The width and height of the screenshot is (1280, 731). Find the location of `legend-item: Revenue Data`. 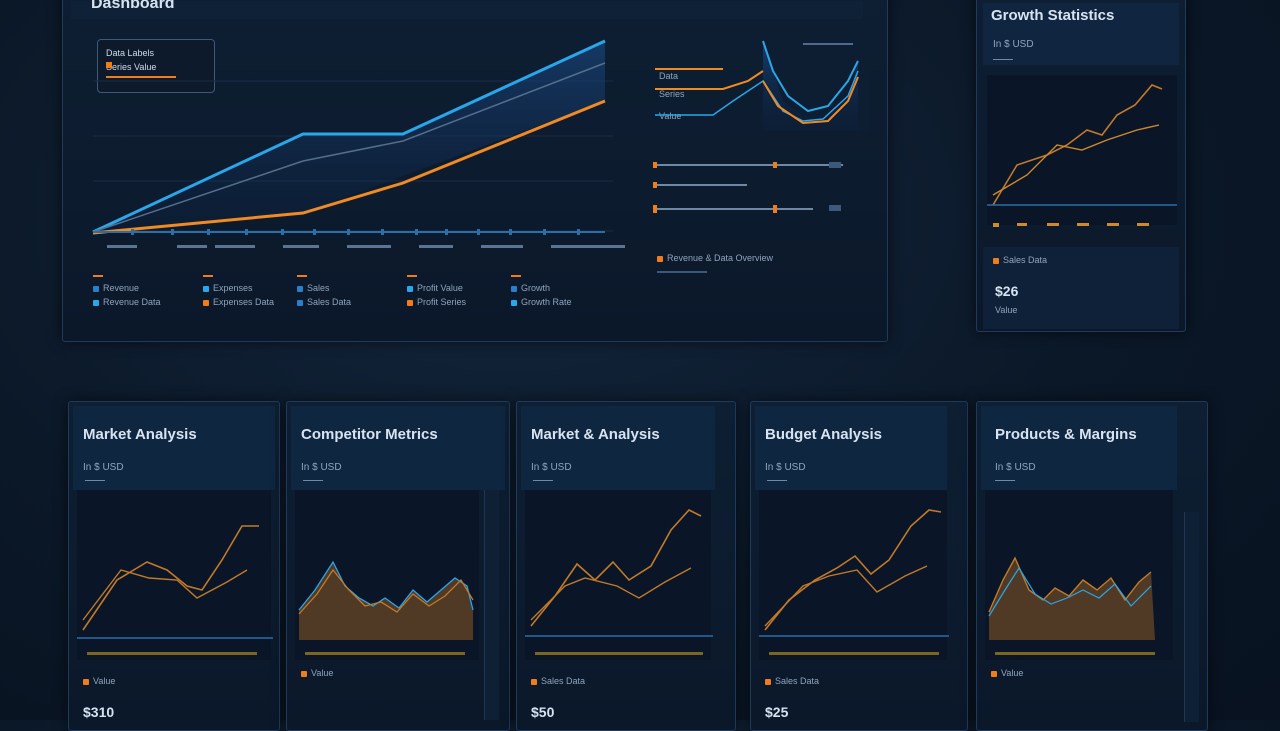

legend-item: Revenue Data is located at coordinates (127, 302).